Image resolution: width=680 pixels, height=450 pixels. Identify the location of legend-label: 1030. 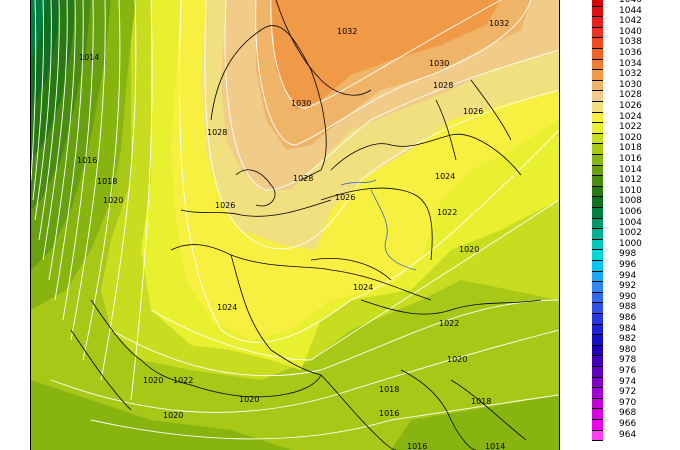
(630, 84).